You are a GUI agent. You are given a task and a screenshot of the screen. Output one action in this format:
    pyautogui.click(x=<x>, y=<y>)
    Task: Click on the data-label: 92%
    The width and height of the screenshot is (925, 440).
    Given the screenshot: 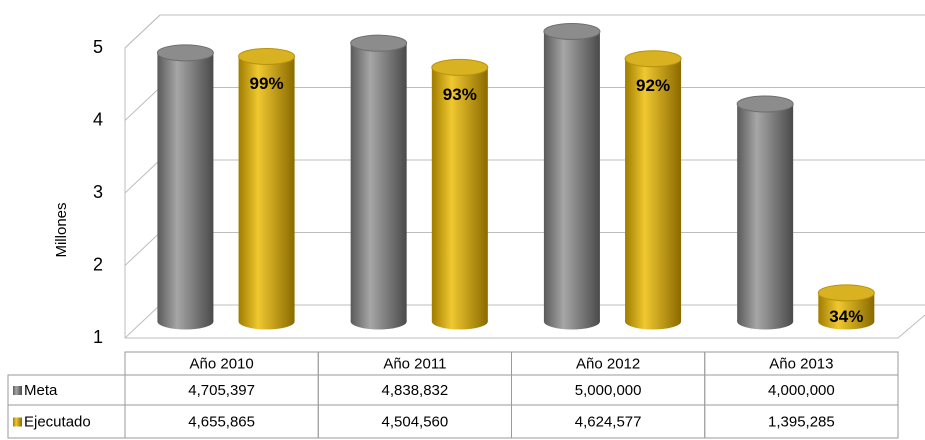 What is the action you would take?
    pyautogui.click(x=653, y=85)
    